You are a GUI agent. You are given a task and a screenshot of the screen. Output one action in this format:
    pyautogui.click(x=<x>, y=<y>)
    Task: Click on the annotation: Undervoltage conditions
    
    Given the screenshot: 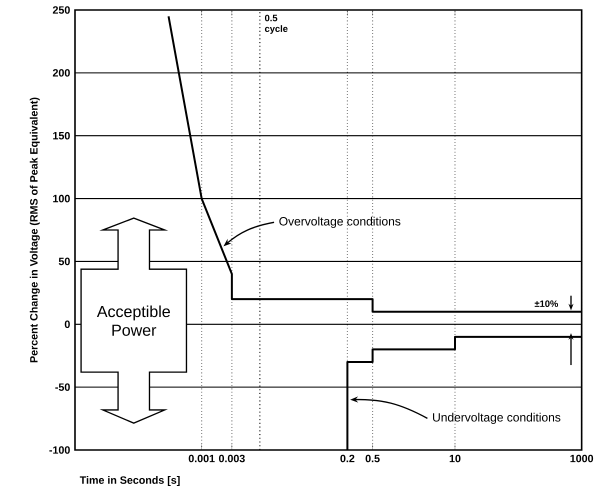 What is the action you would take?
    pyautogui.click(x=496, y=418)
    